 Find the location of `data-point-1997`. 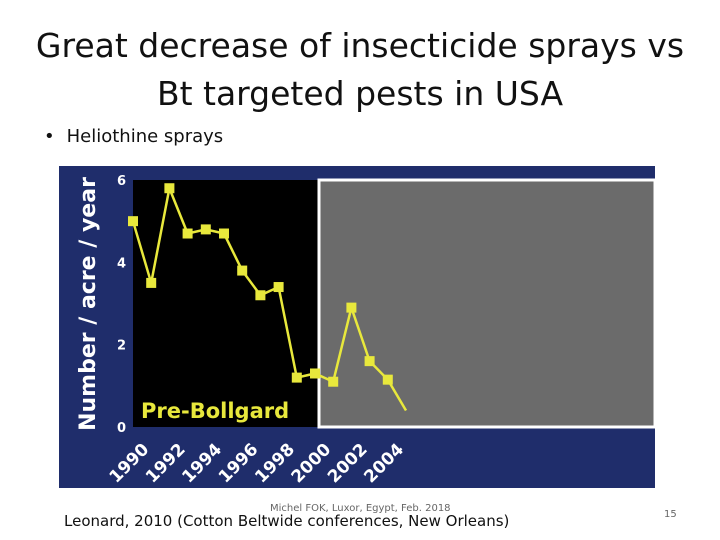

data-point-1997 is located at coordinates (260, 295).